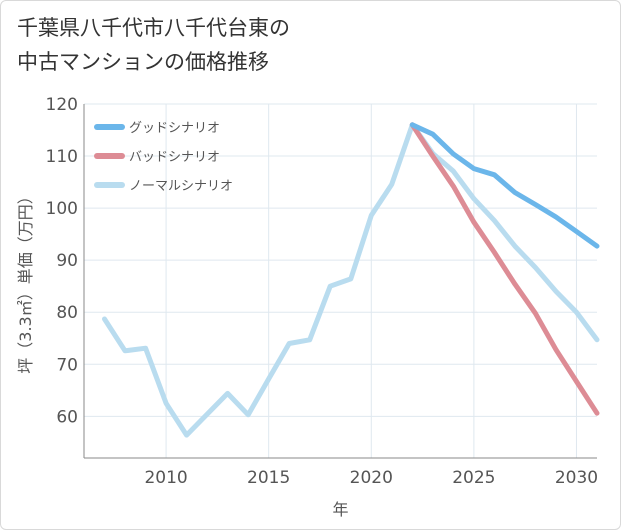 The width and height of the screenshot is (621, 530). Describe the element at coordinates (62, 209) in the screenshot. I see `y-tick-label-100: 100` at that location.